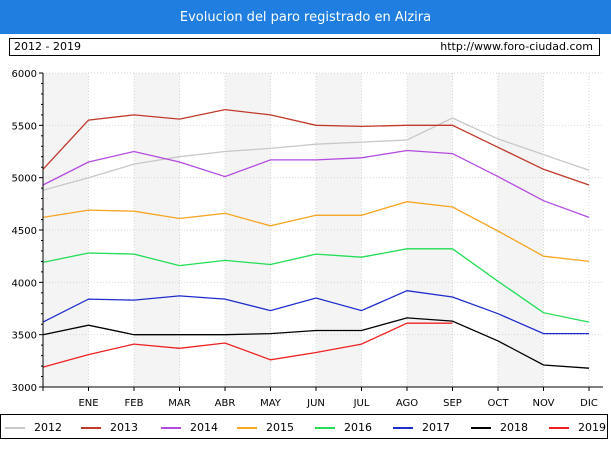 Image resolution: width=611 pixels, height=458 pixels. I want to click on legend-label: 2015, so click(280, 427).